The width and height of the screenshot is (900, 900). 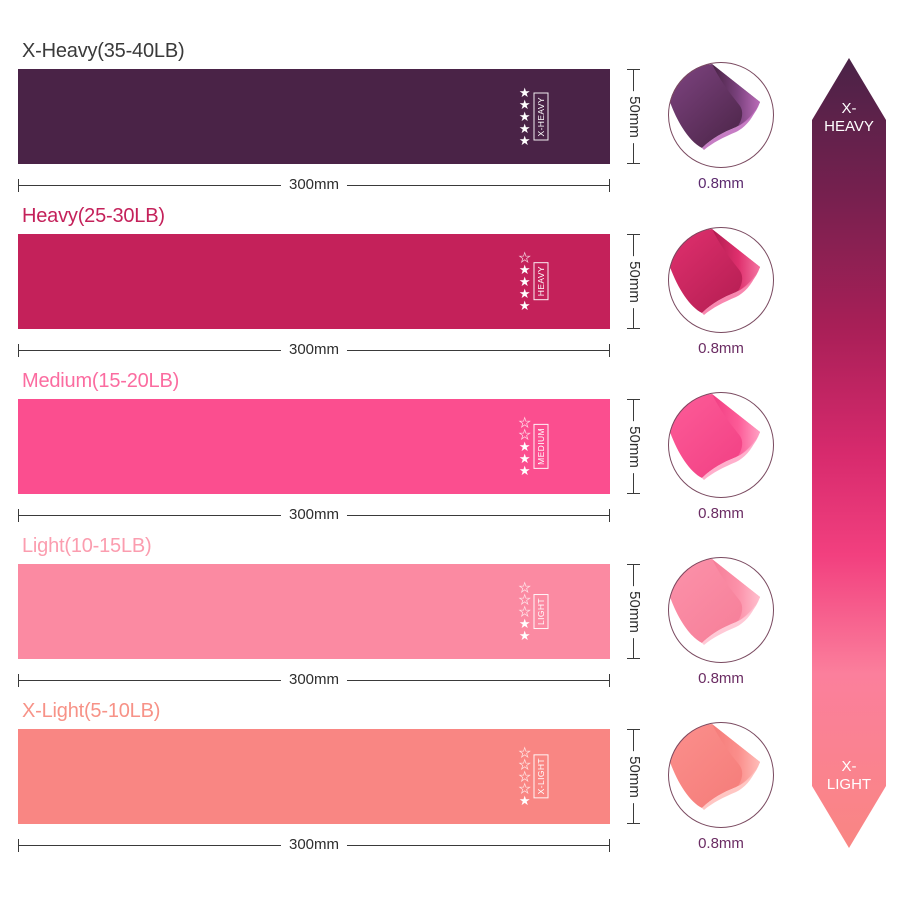 I want to click on thickness-callout-light: 0.8mm, so click(x=724, y=632).